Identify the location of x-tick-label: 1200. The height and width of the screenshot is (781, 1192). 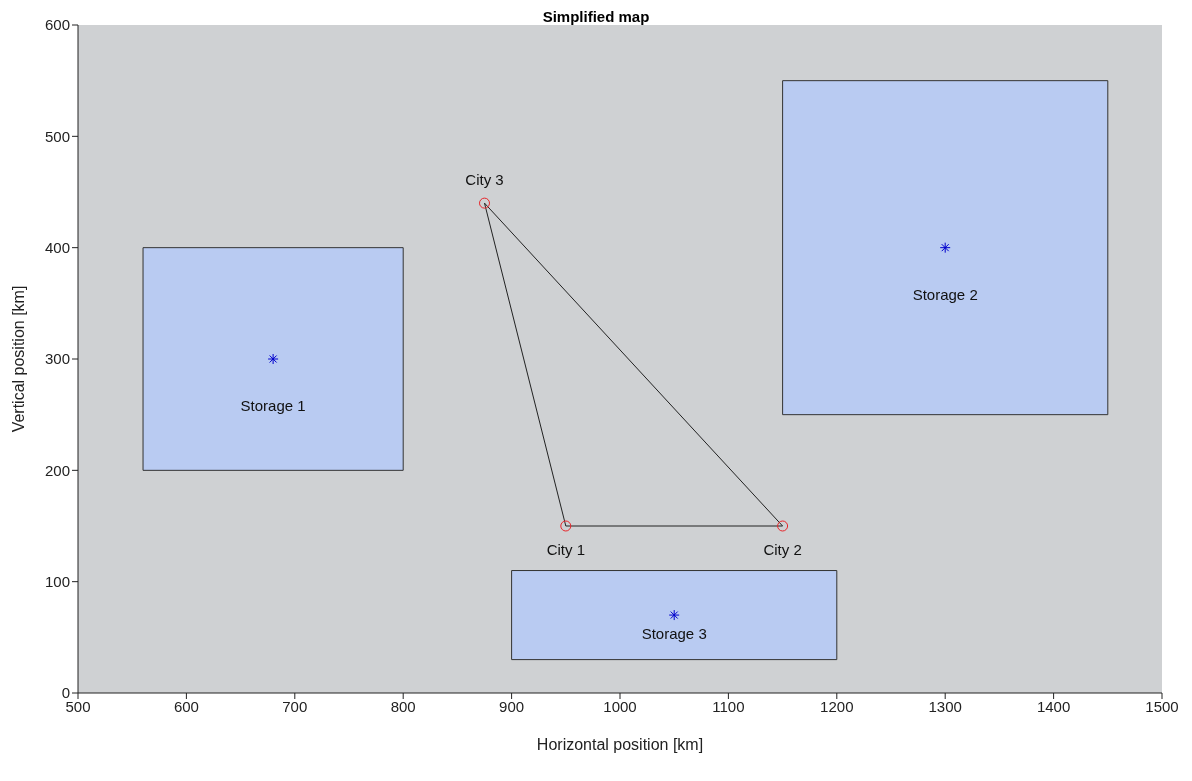
(837, 706).